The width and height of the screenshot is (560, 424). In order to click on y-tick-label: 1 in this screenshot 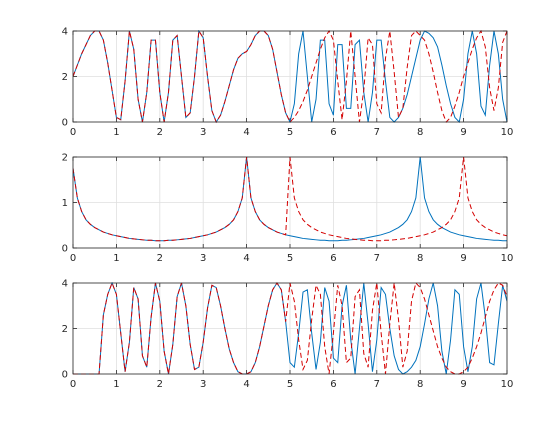, I will do `click(65, 203)`.